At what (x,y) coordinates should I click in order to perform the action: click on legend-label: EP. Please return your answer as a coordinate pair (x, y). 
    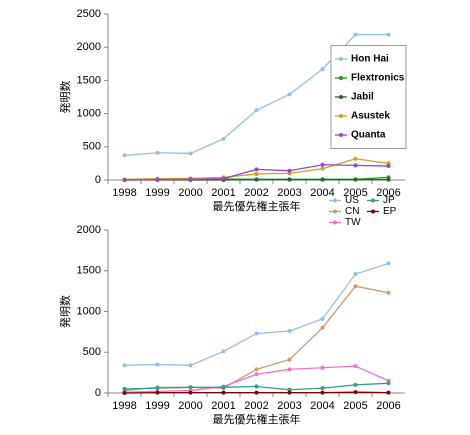
    Looking at the image, I should click on (390, 211).